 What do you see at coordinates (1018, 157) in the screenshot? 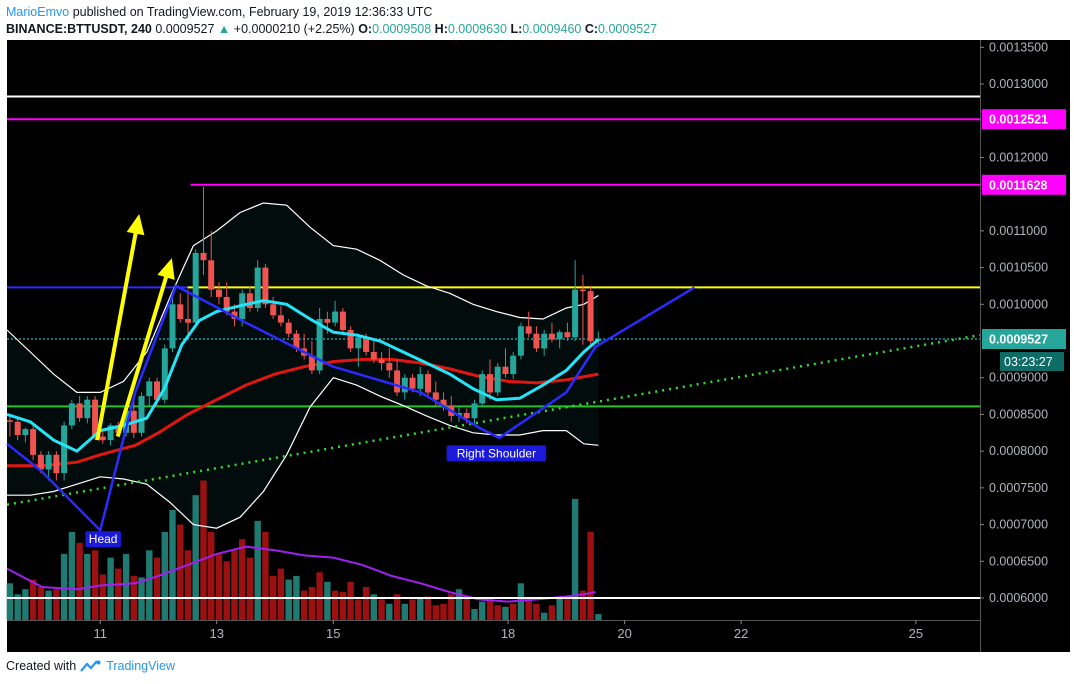
I see `y-tick-label: 0.0012000` at bounding box center [1018, 157].